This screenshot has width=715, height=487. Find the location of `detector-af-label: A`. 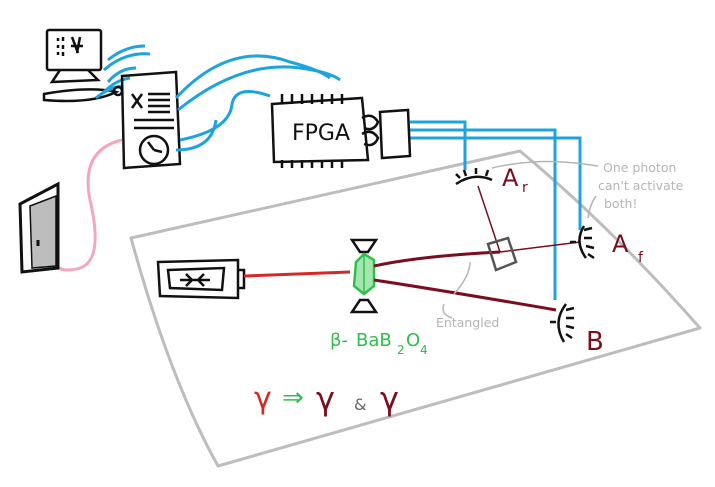

detector-af-label: A is located at coordinates (620, 244).